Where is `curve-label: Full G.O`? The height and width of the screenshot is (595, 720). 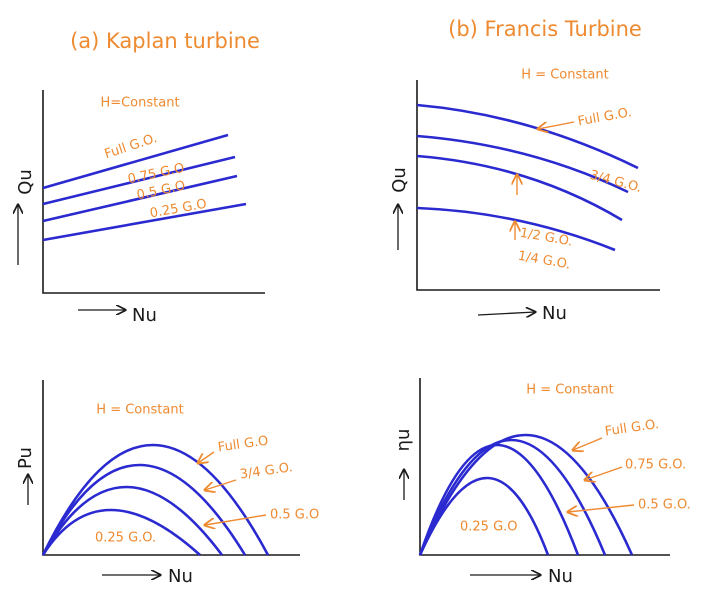 curve-label: Full G.O is located at coordinates (243, 445).